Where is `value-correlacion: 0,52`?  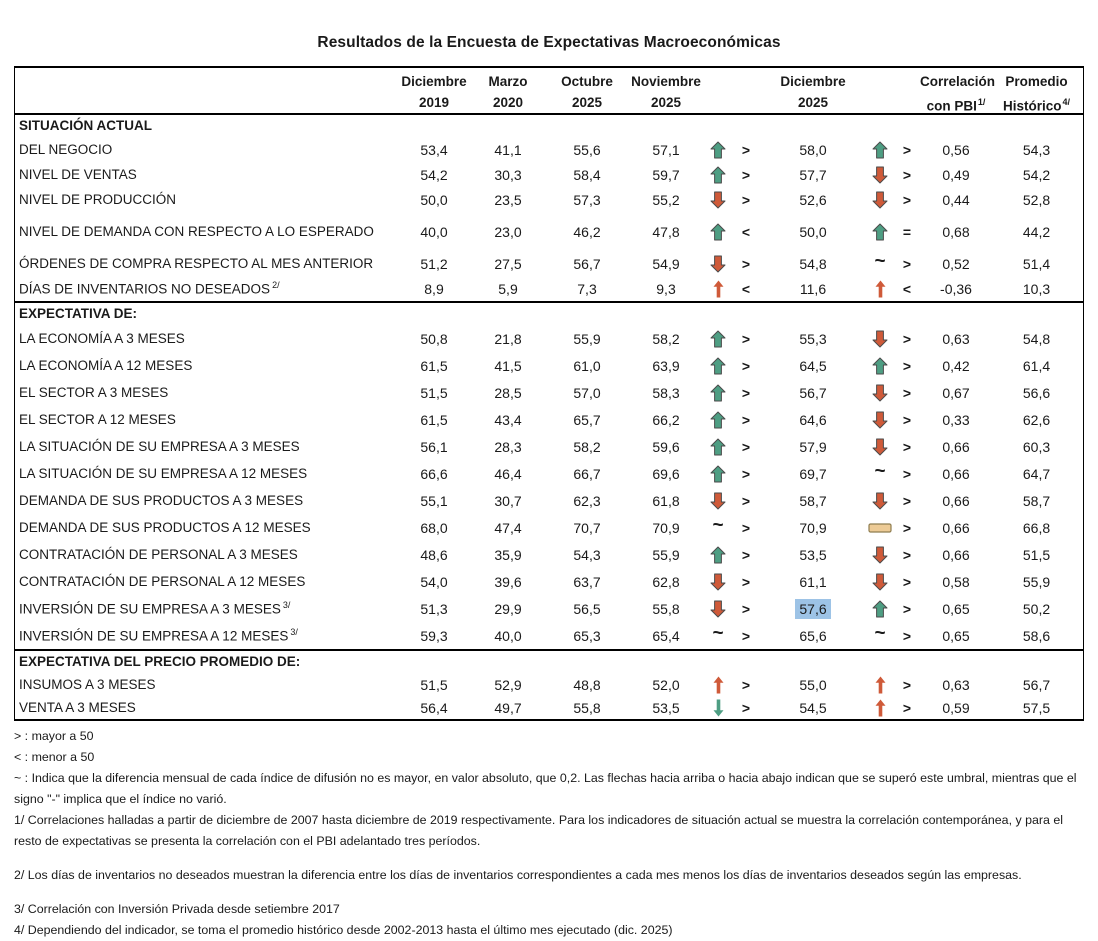
value-correlacion: 0,52 is located at coordinates (956, 263).